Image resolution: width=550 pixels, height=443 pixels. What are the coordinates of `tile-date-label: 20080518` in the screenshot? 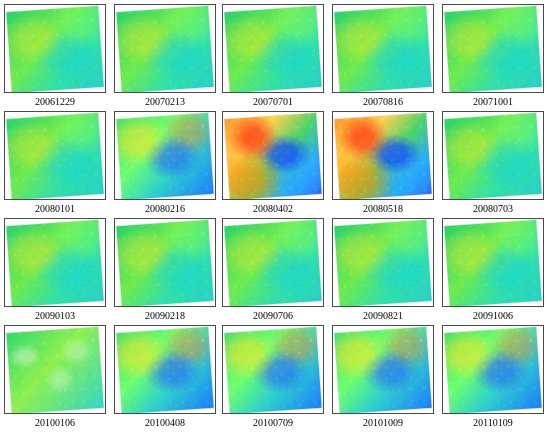 It's located at (383, 209).